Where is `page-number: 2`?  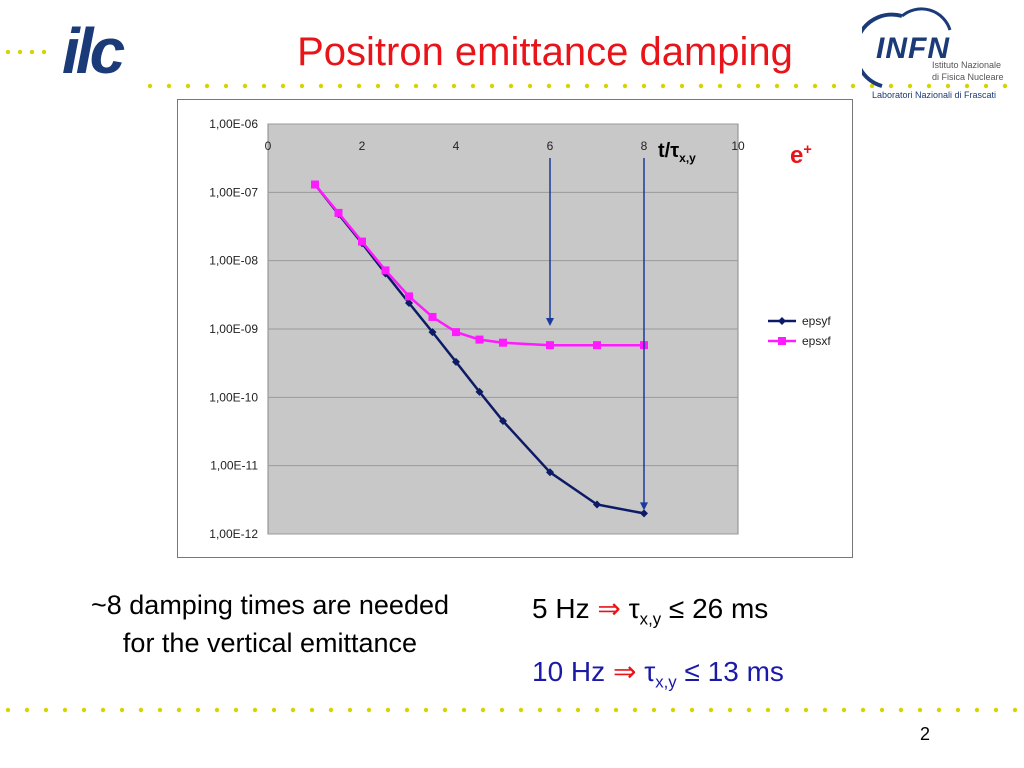 page-number: 2 is located at coordinates (925, 734).